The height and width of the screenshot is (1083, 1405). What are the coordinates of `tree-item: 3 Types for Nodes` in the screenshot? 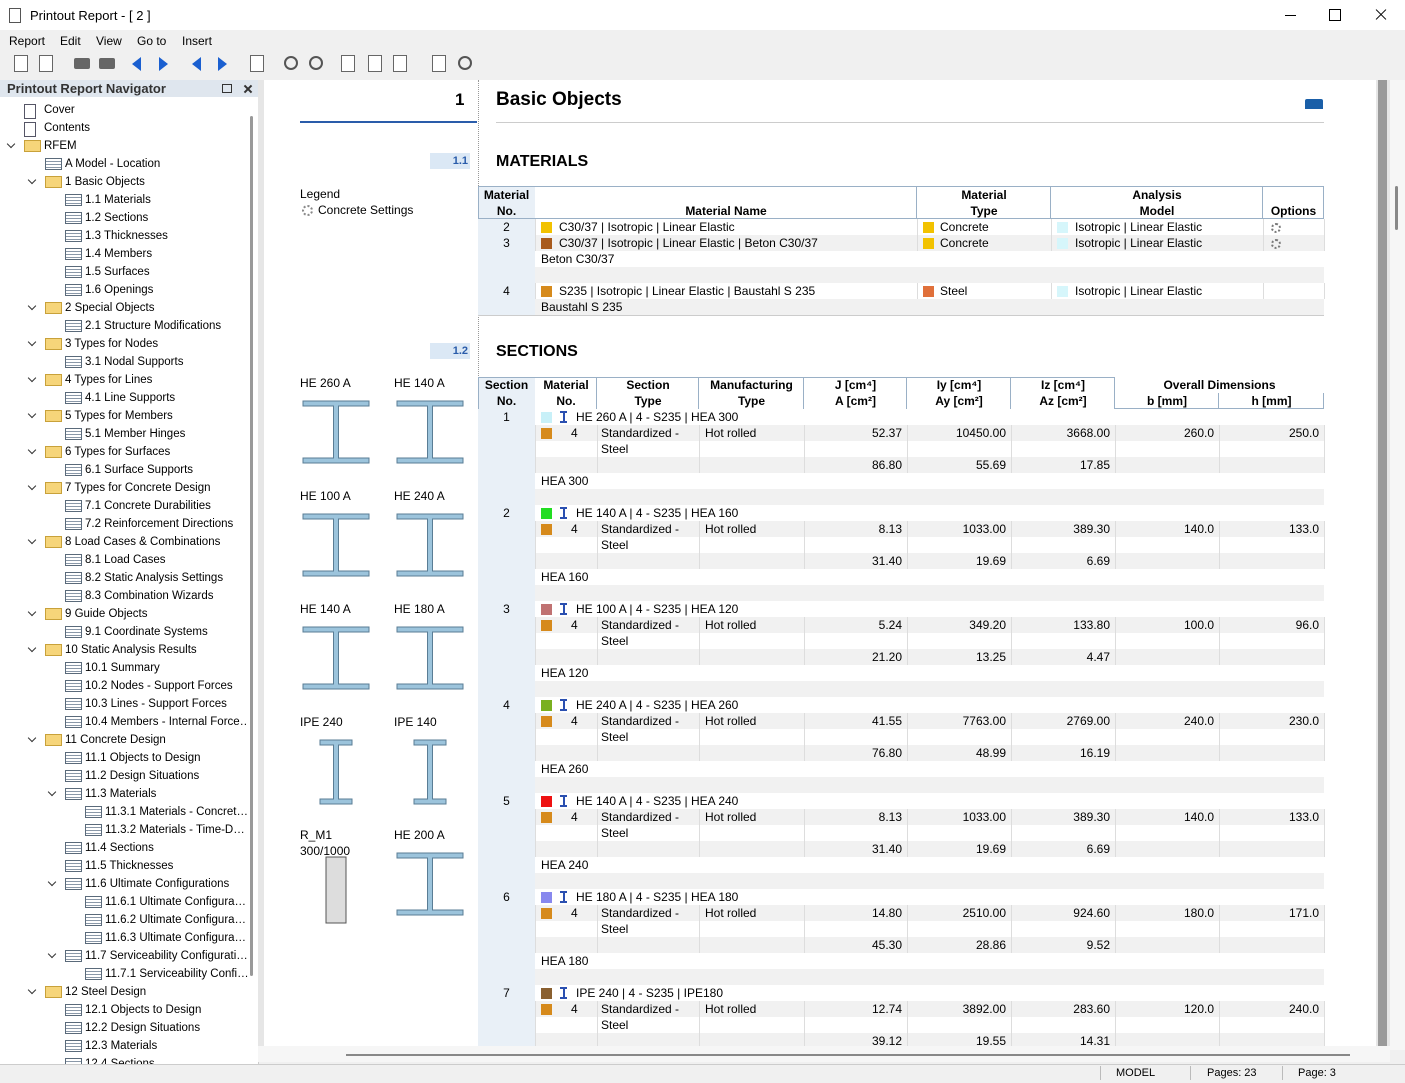 It's located at (112, 344).